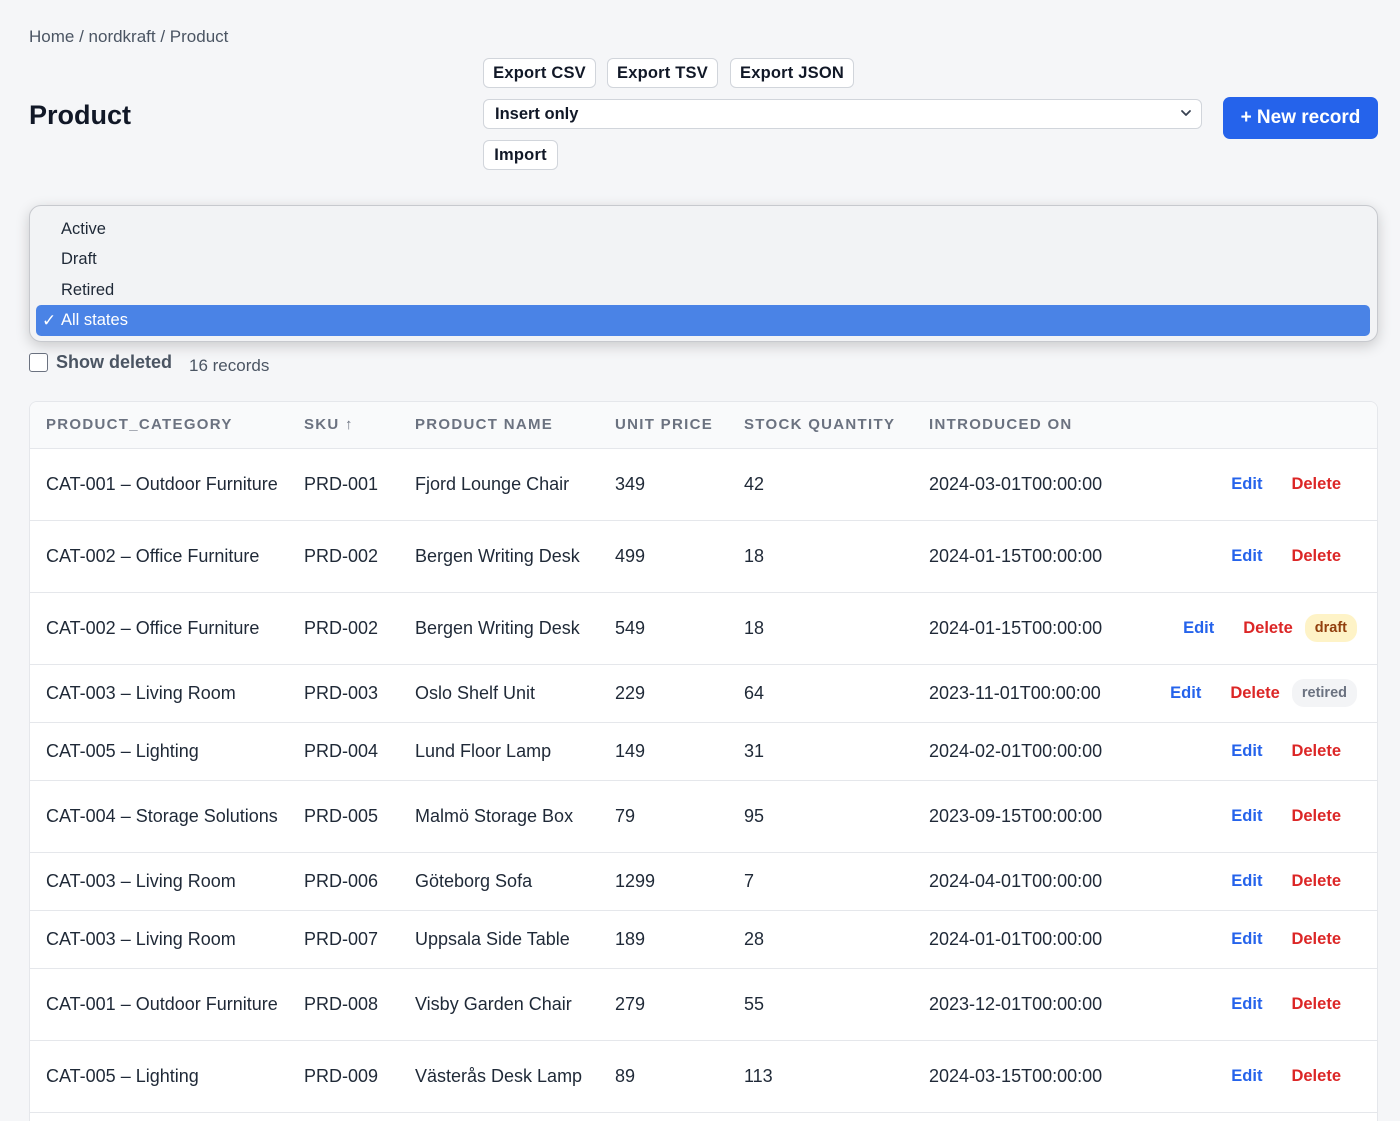 The height and width of the screenshot is (1121, 1400). What do you see at coordinates (159, 484) in the screenshot?
I see `cell-product-category: CAT-001 – Outdoor Furniture` at bounding box center [159, 484].